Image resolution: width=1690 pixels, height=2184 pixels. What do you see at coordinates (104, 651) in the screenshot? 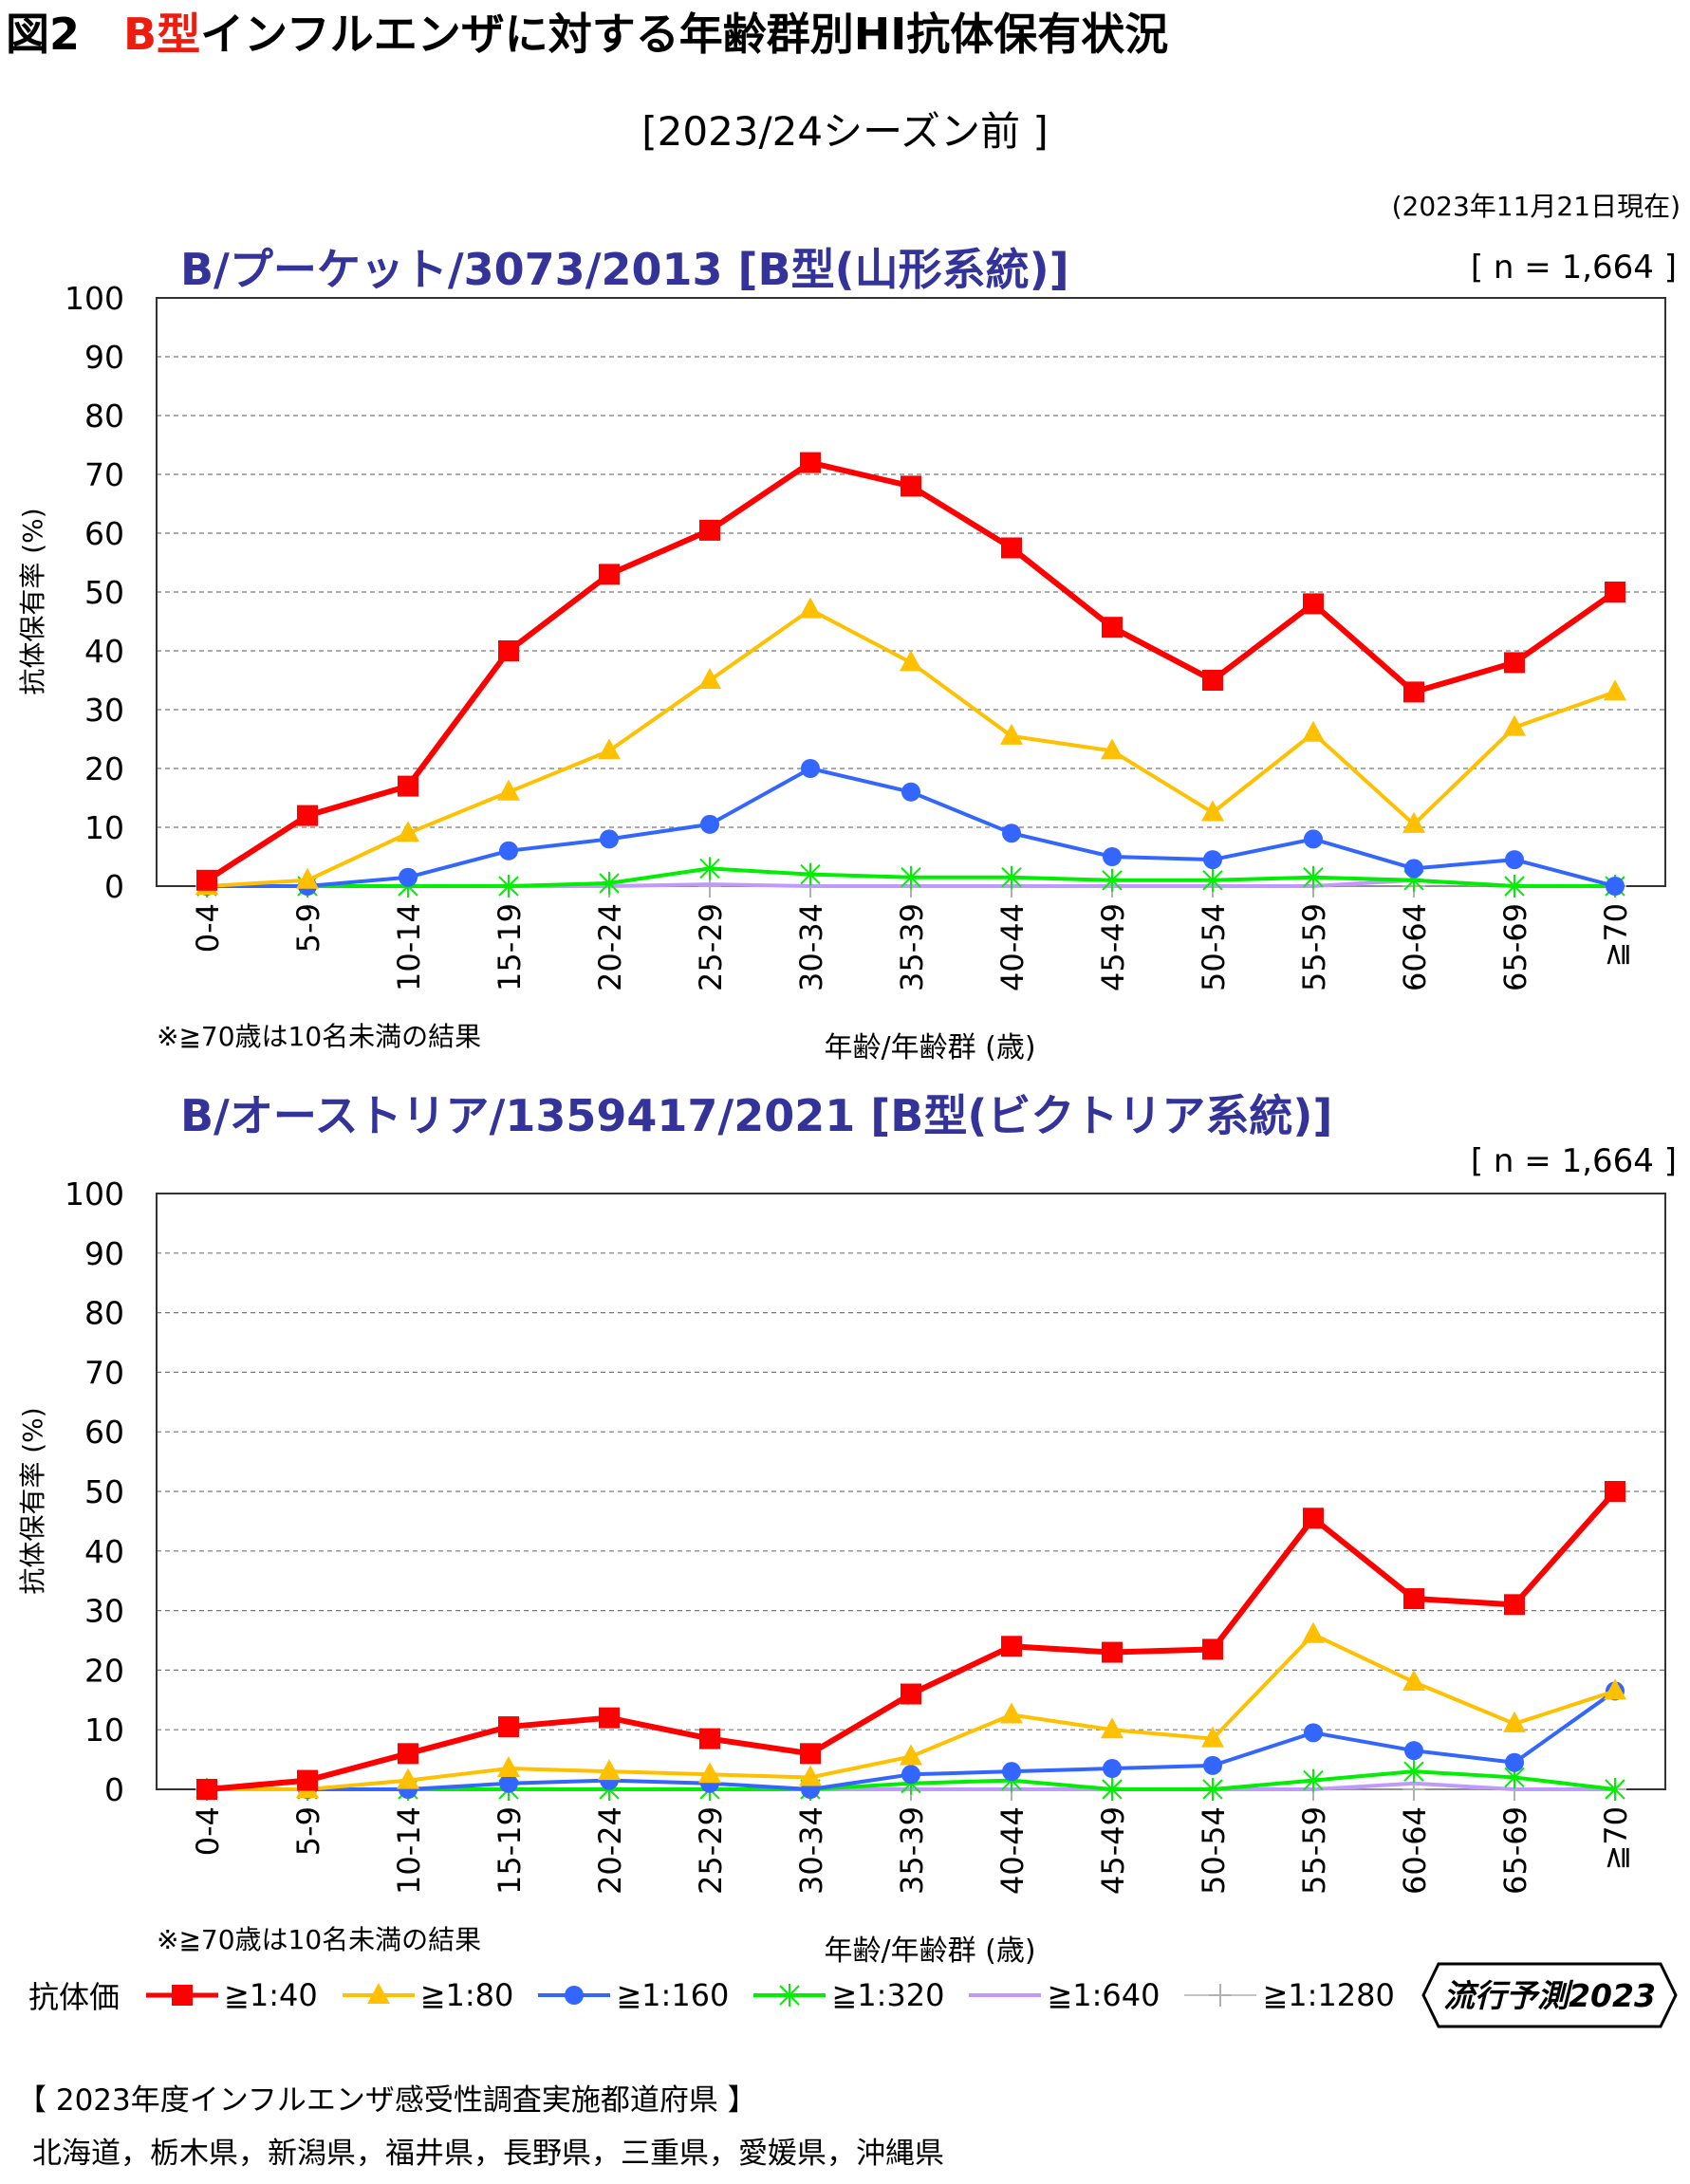
I see `y-tick-label: 40` at bounding box center [104, 651].